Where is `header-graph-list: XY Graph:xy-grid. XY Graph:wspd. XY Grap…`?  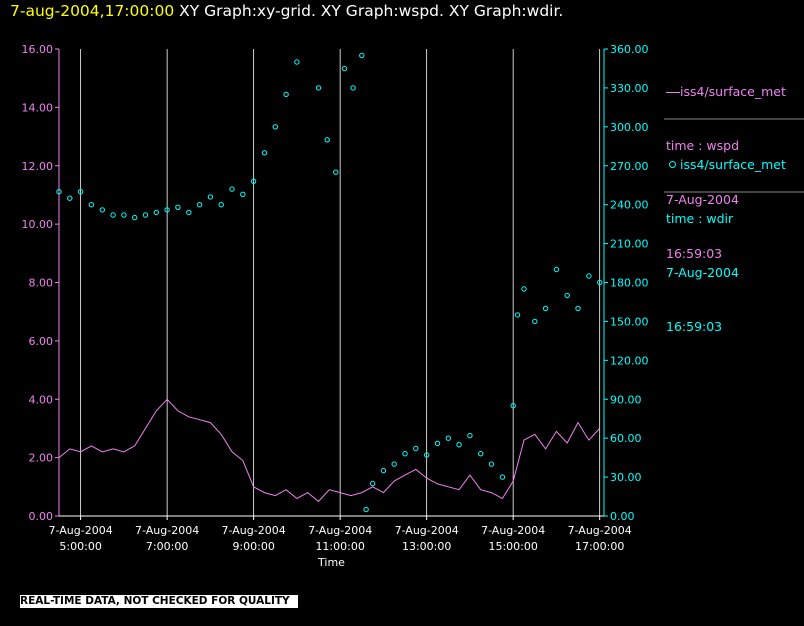
header-graph-list: XY Graph:xy-grid. XY Graph:wspd. XY Grap… is located at coordinates (371, 11).